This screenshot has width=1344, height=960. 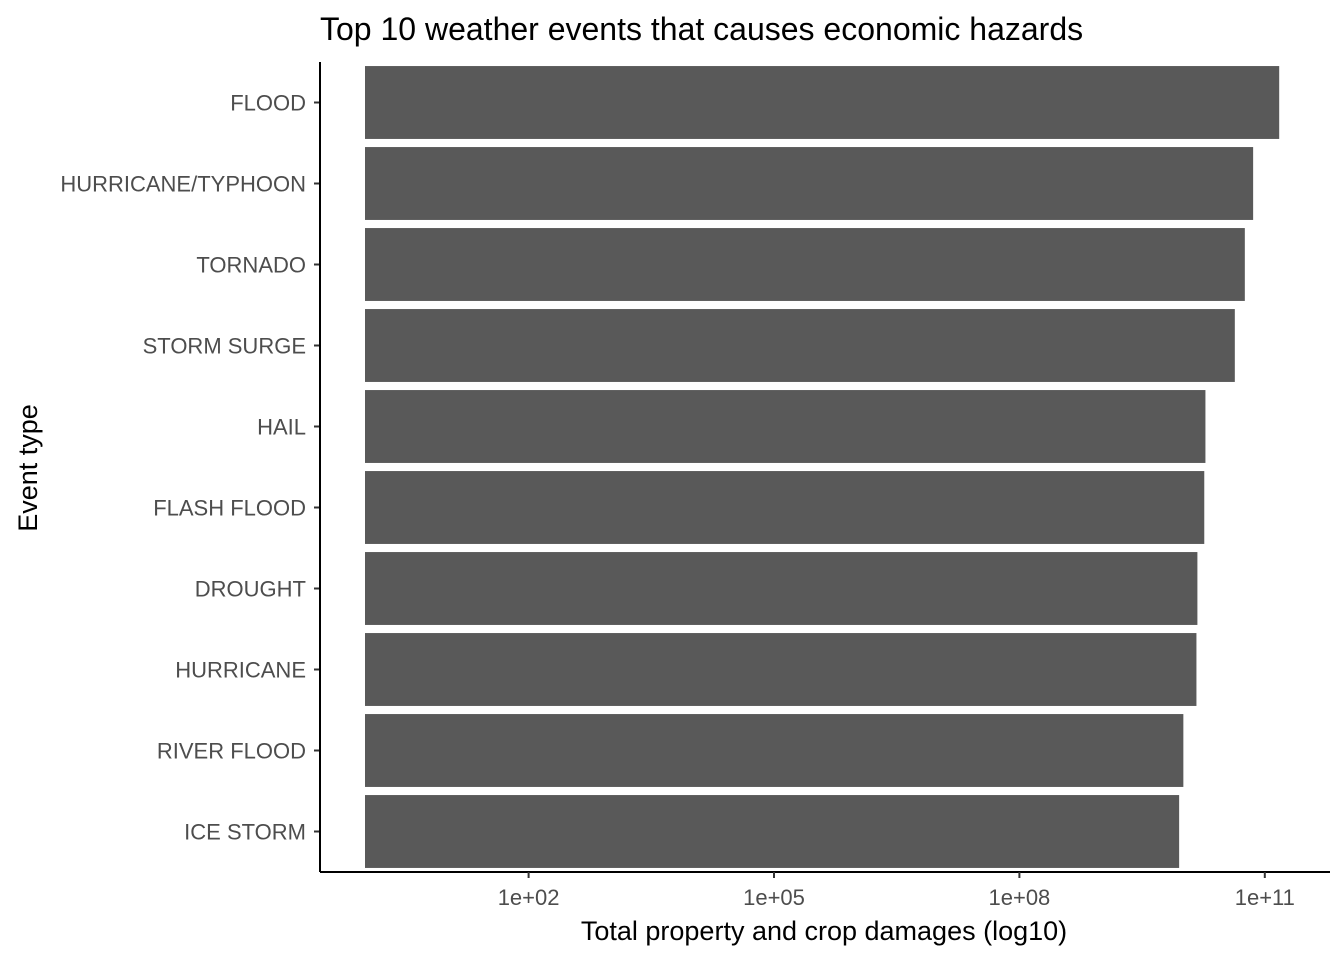 What do you see at coordinates (785, 426) in the screenshot?
I see `bar-hail` at bounding box center [785, 426].